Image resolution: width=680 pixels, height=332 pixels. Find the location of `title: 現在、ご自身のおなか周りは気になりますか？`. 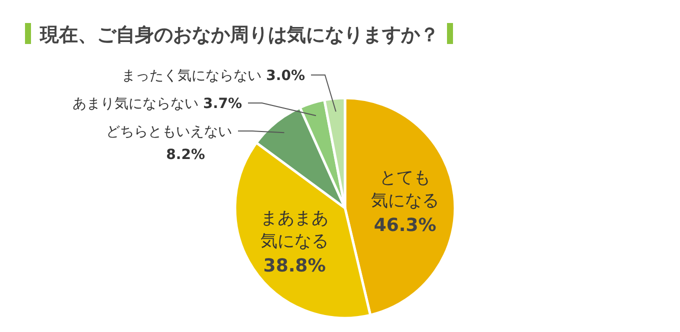

title: 現在、ご自身のおなか周りは気になりますか？ is located at coordinates (239, 34).